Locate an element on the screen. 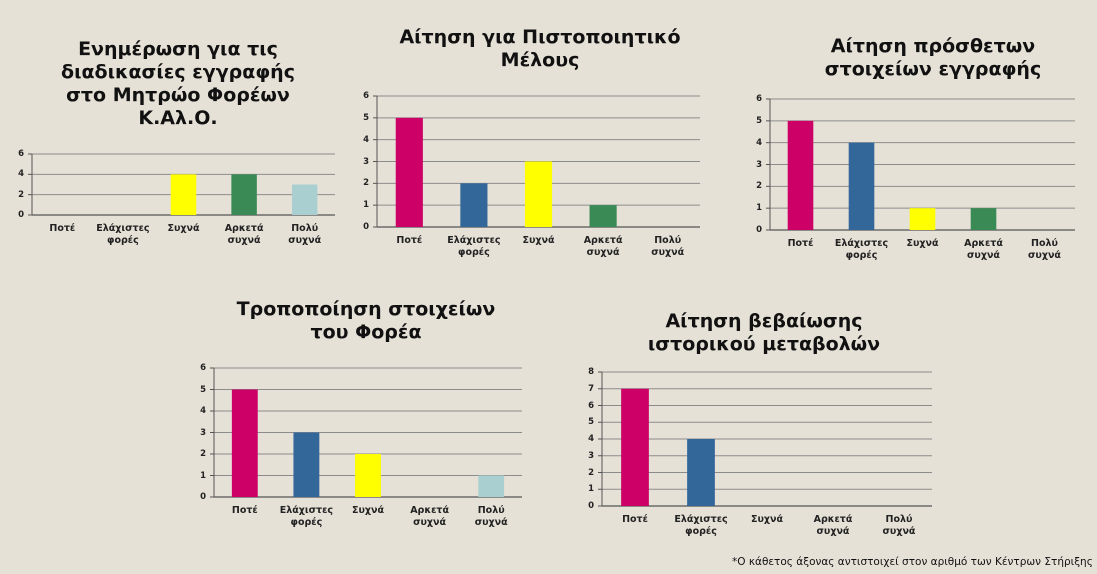 Image resolution: width=1097 pixels, height=574 pixels. chart-title: Αίτηση πρόσθετων στοιχείων εγγραφής is located at coordinates (933, 57).